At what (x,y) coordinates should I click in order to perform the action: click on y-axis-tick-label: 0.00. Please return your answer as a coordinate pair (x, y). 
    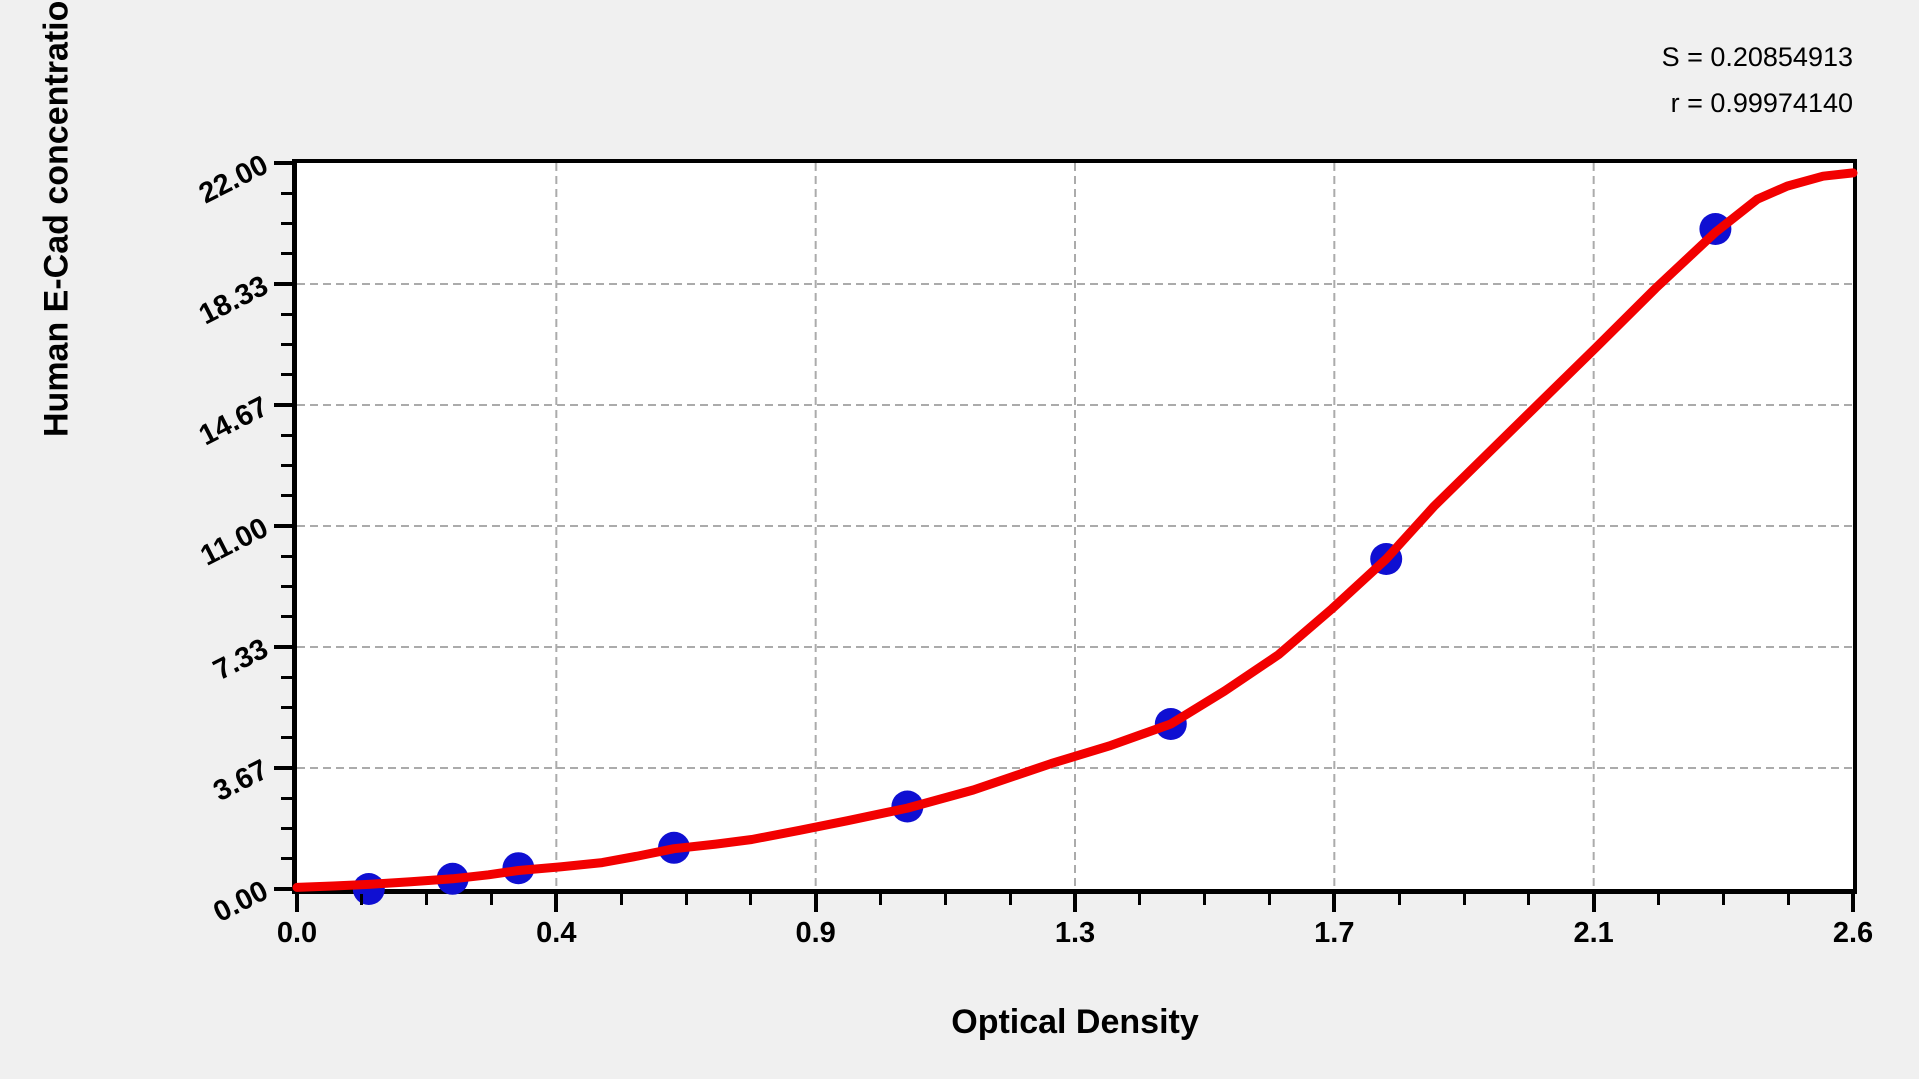
    Looking at the image, I should click on (241, 901).